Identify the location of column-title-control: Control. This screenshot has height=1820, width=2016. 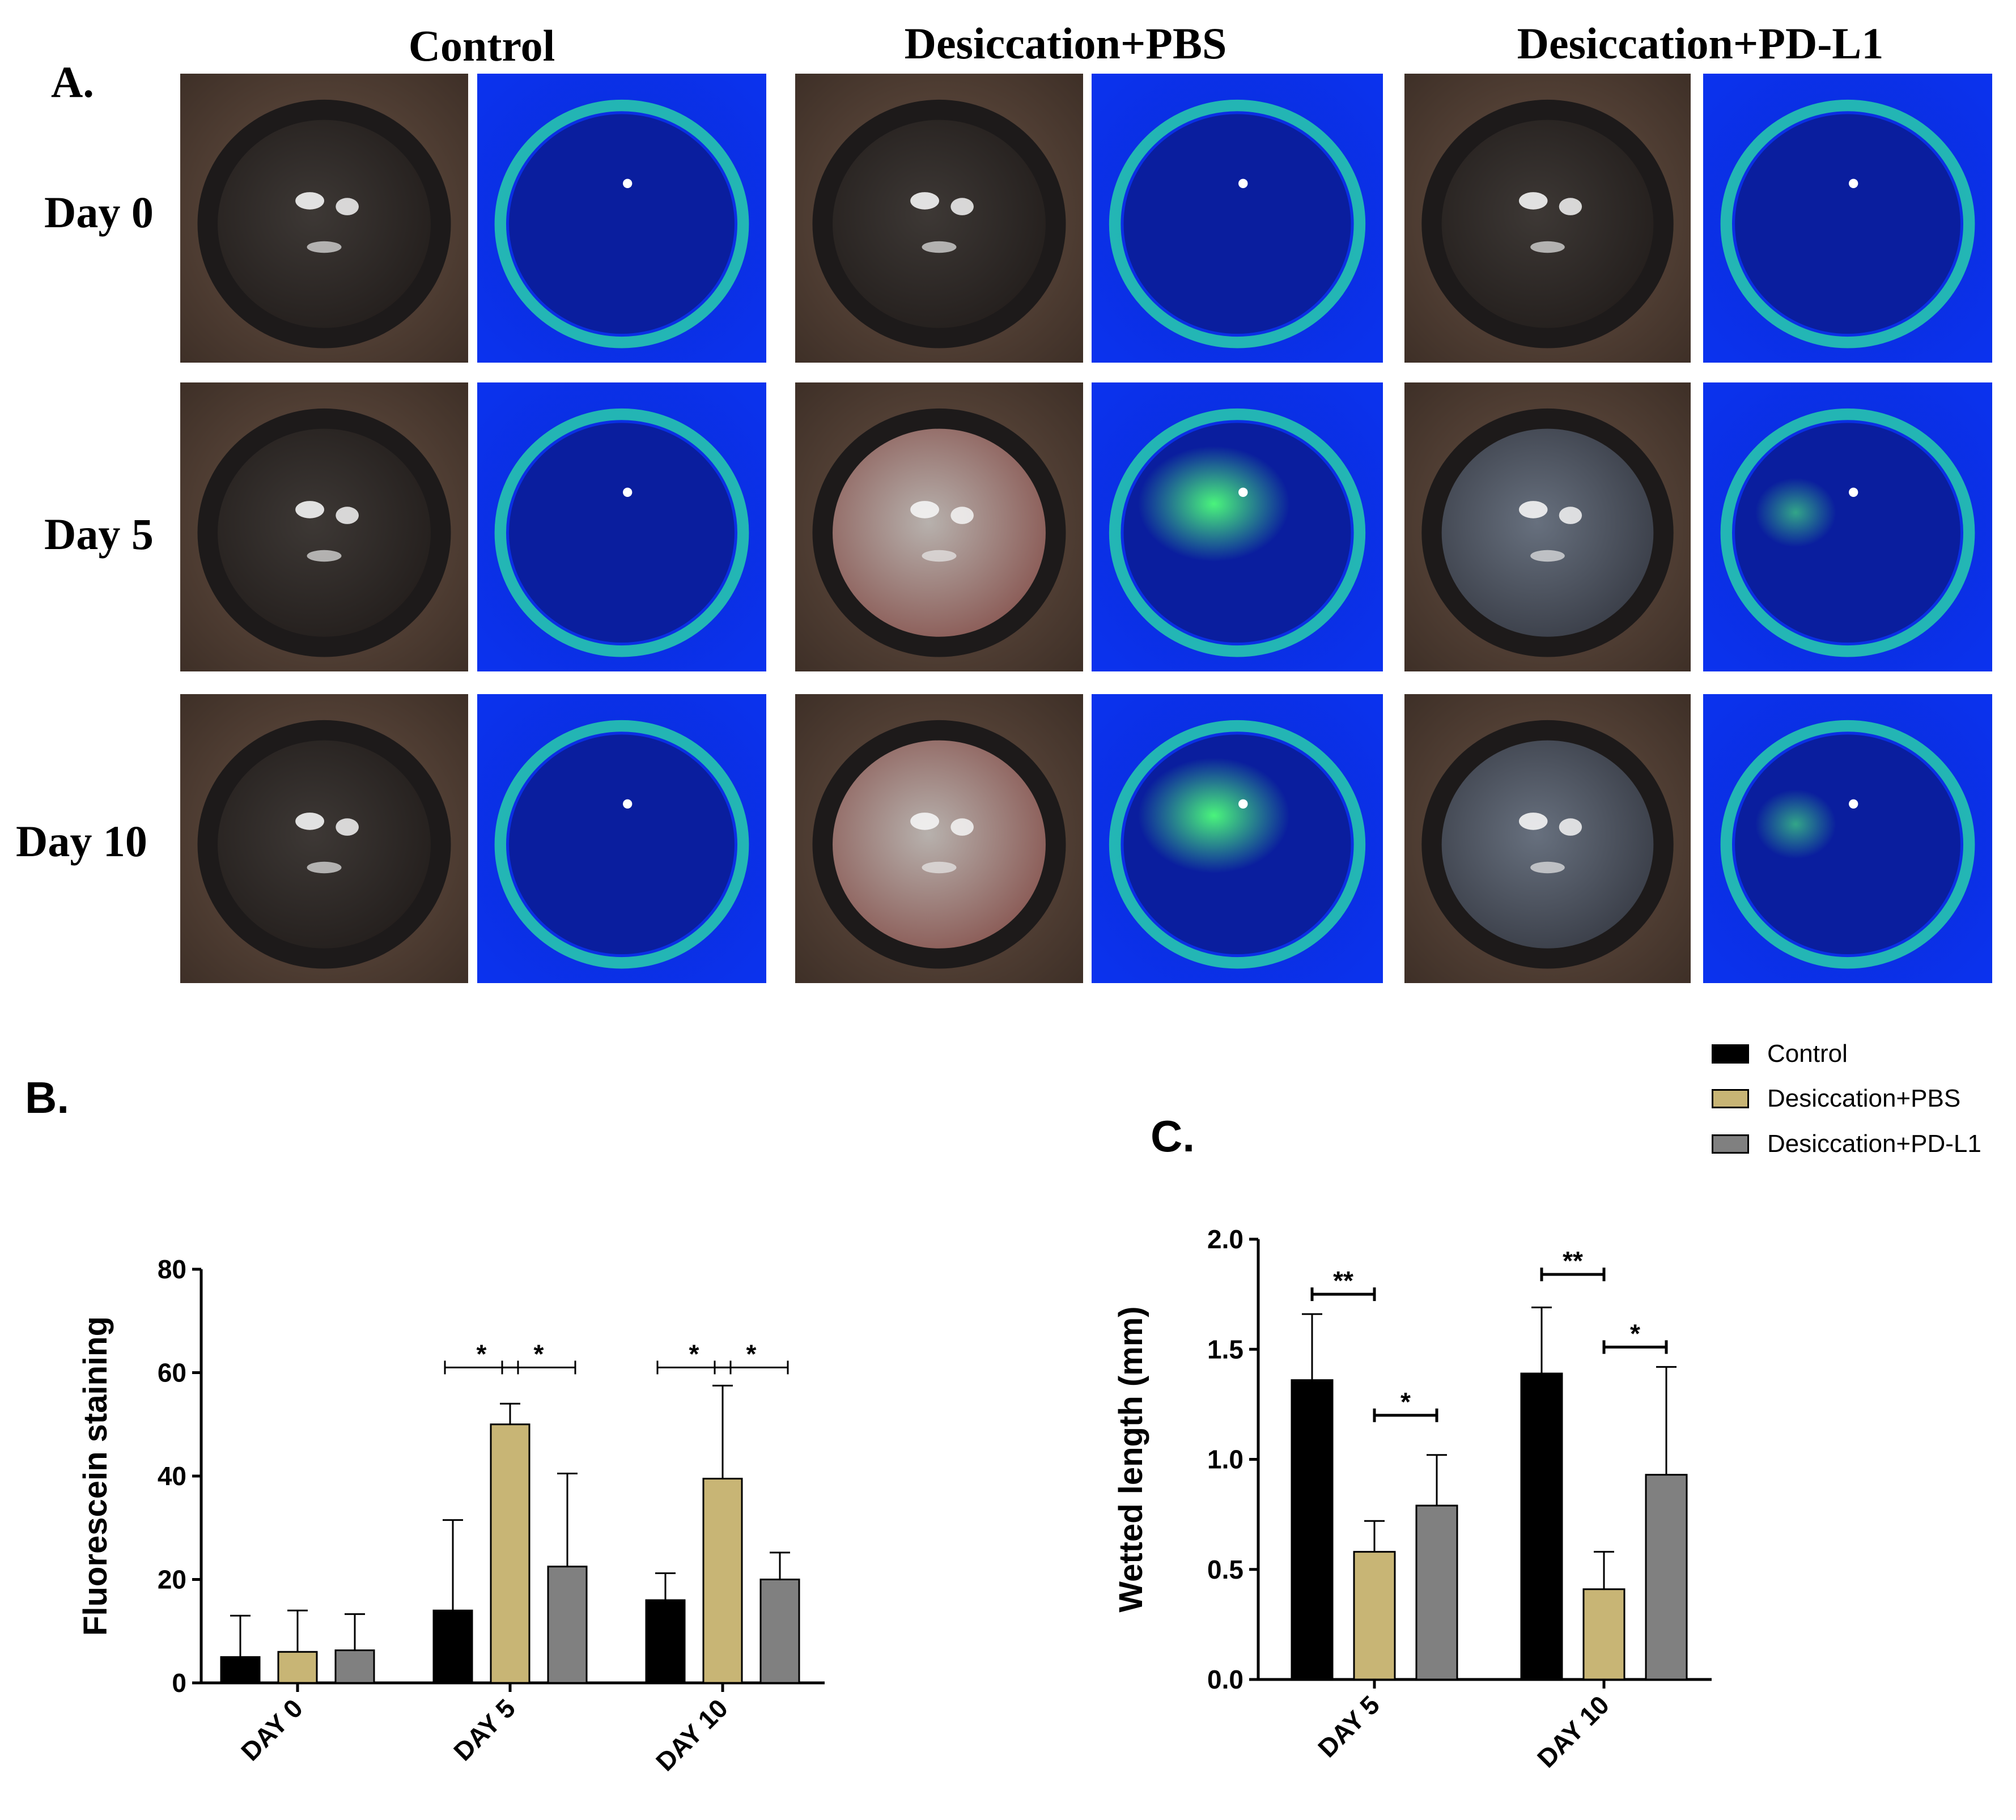
(482, 45).